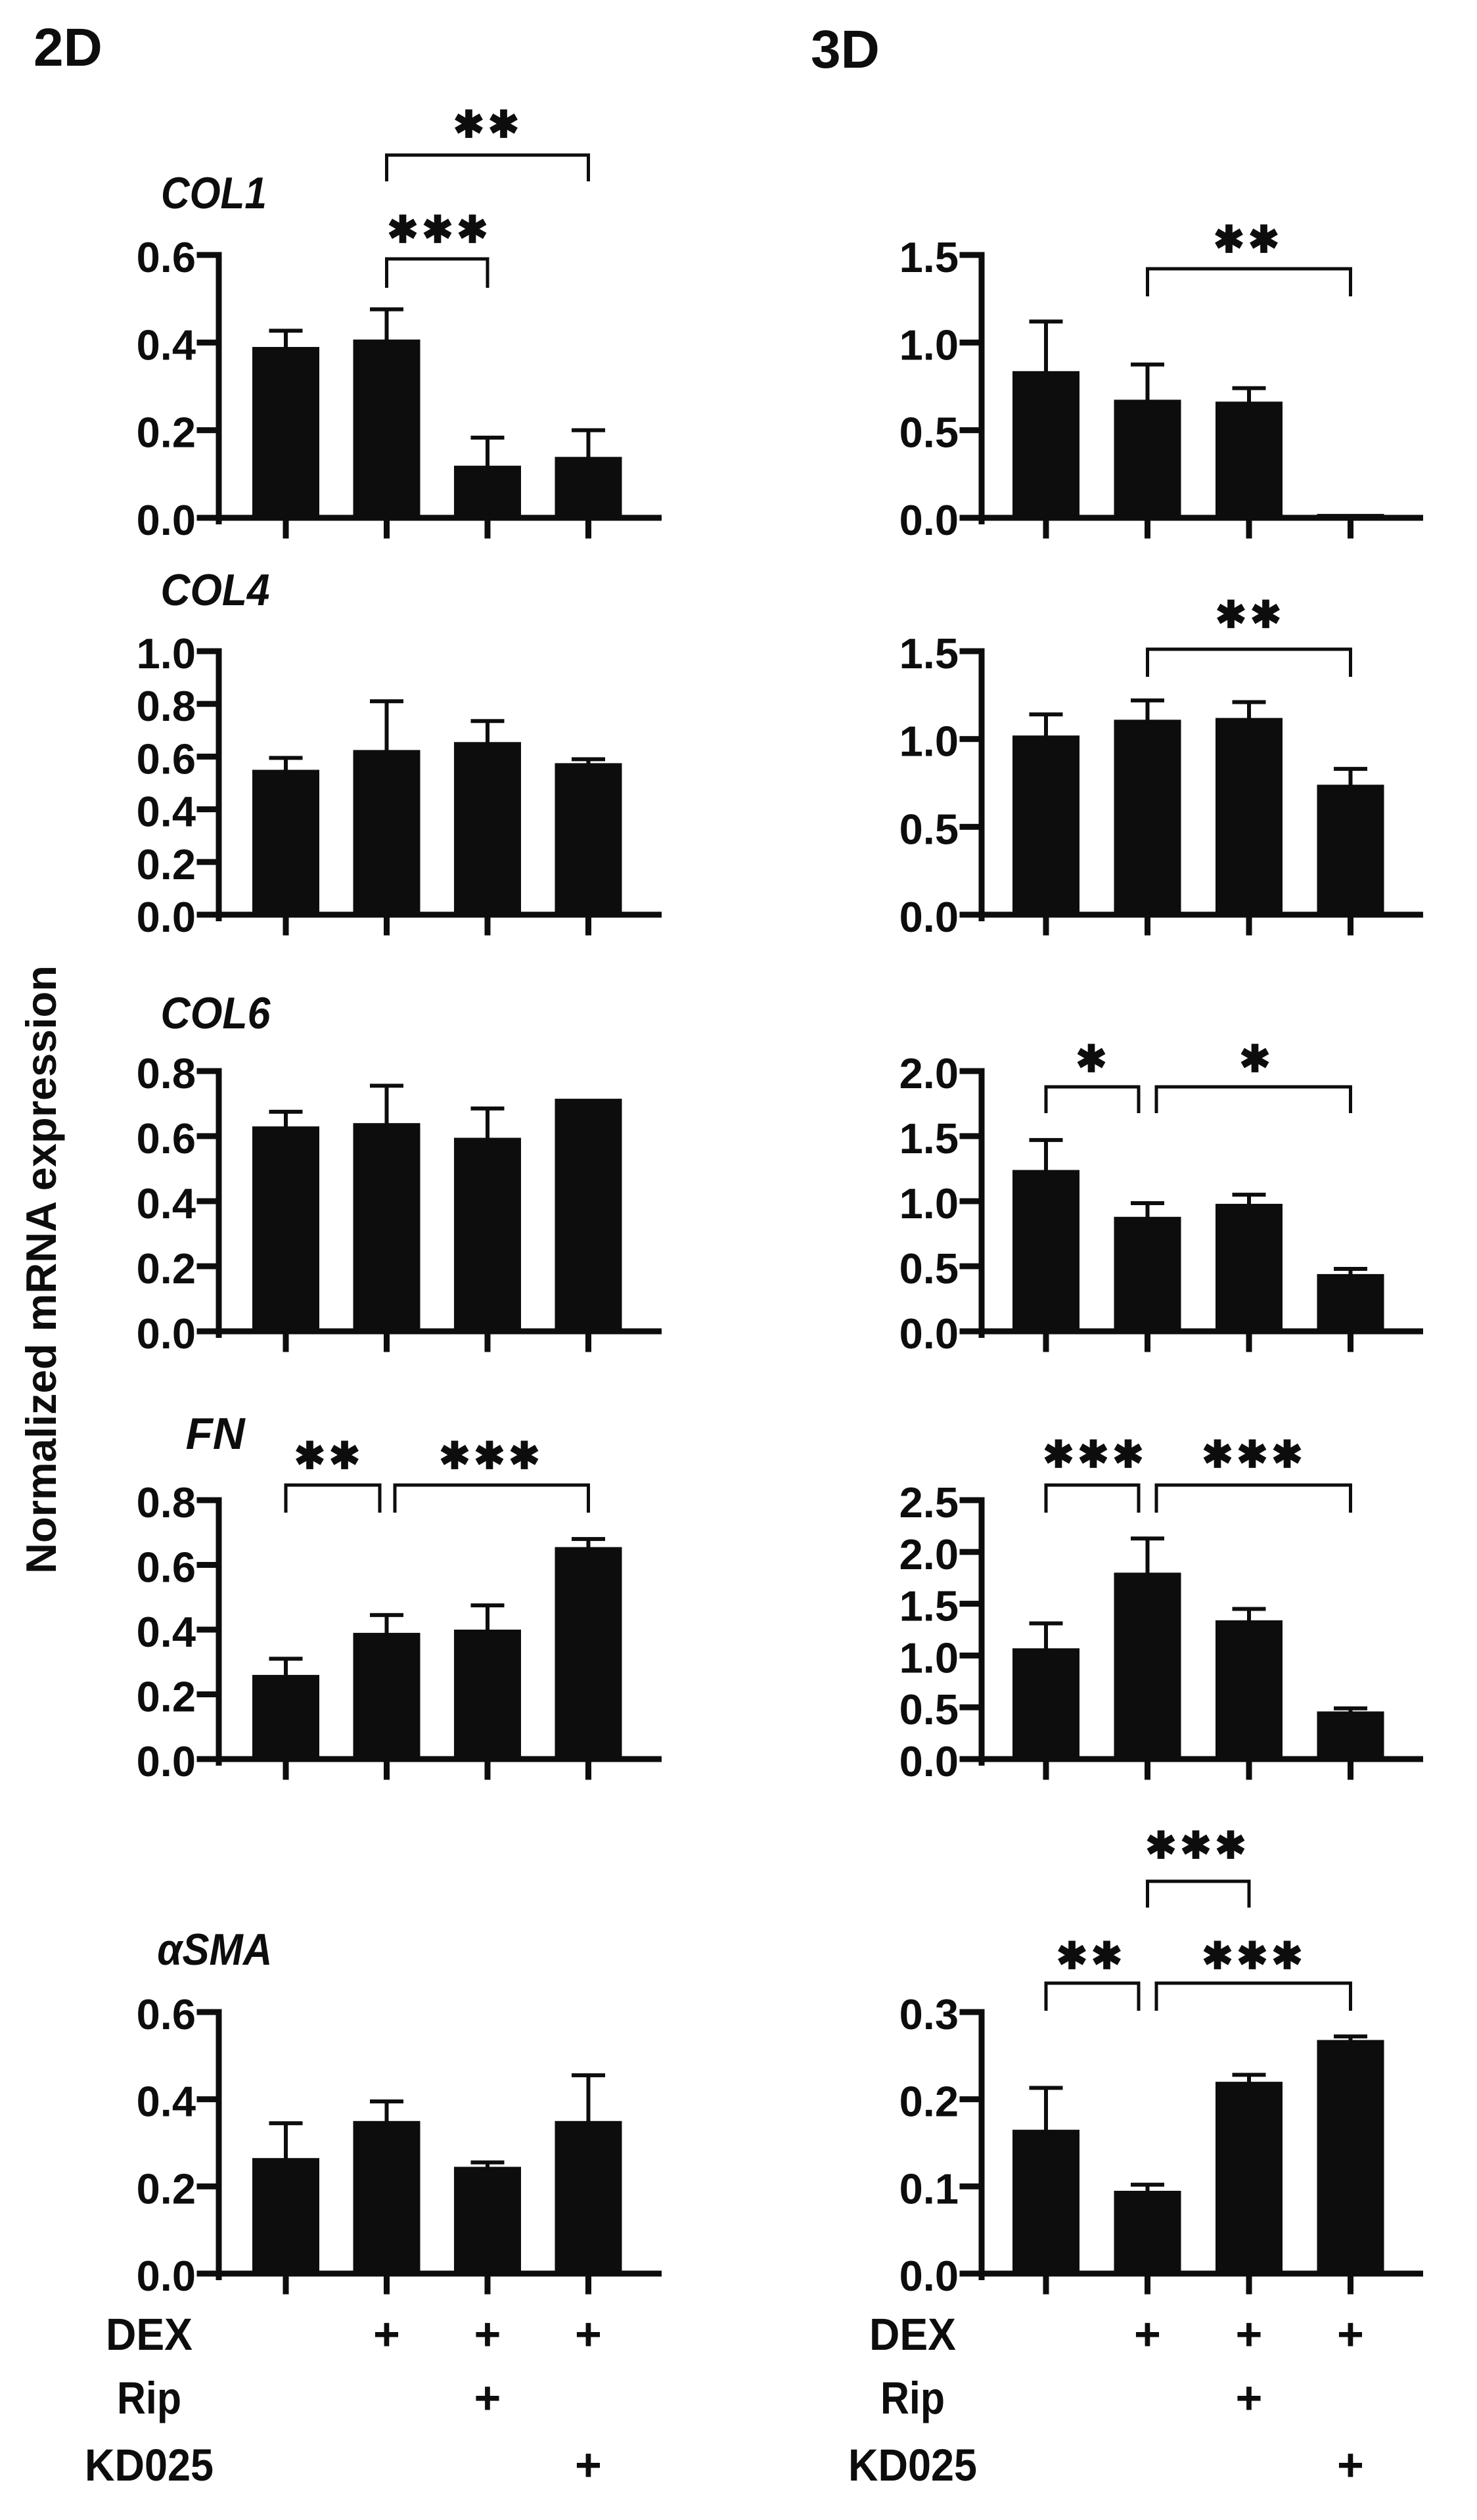 This screenshot has width=1477, height=2520. I want to click on svg-text: COL1, so click(214, 193).